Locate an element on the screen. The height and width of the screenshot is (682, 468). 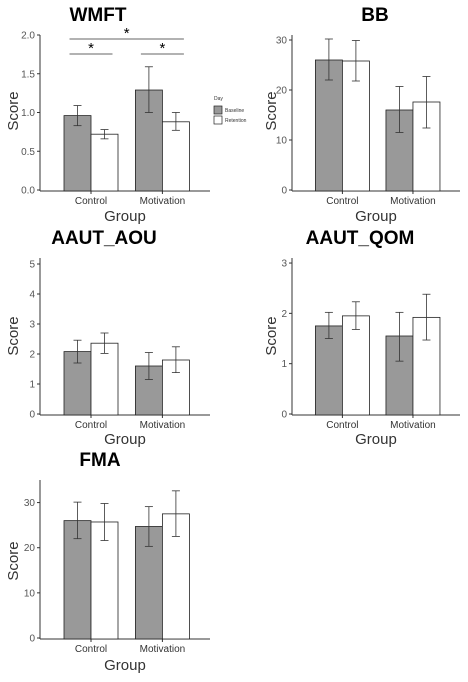
chart-title: AAUT_AOU is located at coordinates (104, 238).